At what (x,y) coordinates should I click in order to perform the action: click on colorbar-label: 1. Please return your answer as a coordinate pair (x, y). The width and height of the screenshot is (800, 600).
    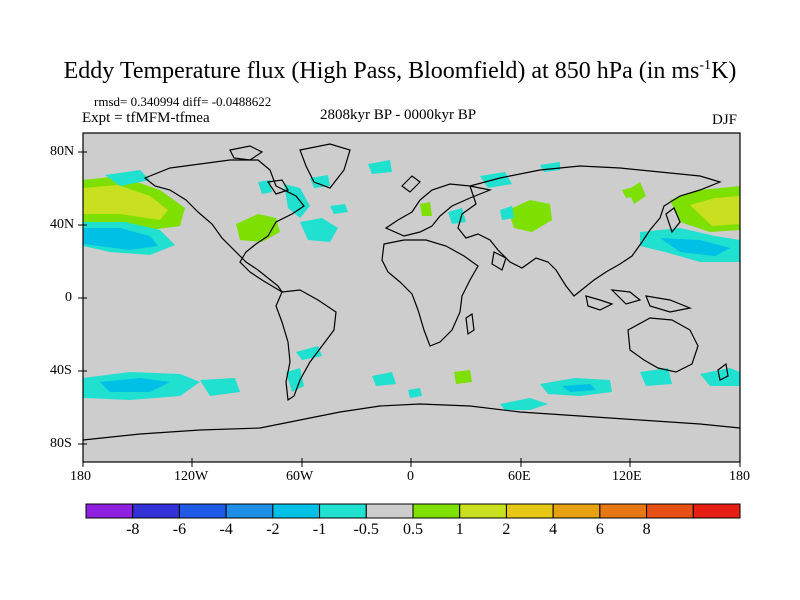
    Looking at the image, I should click on (459, 529).